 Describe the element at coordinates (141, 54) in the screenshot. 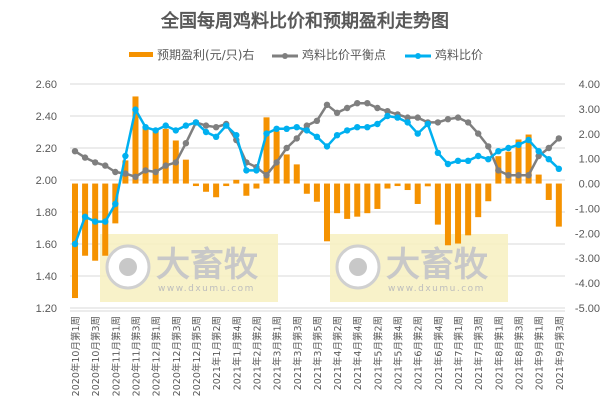

I see `legend-swatch-profit` at that location.